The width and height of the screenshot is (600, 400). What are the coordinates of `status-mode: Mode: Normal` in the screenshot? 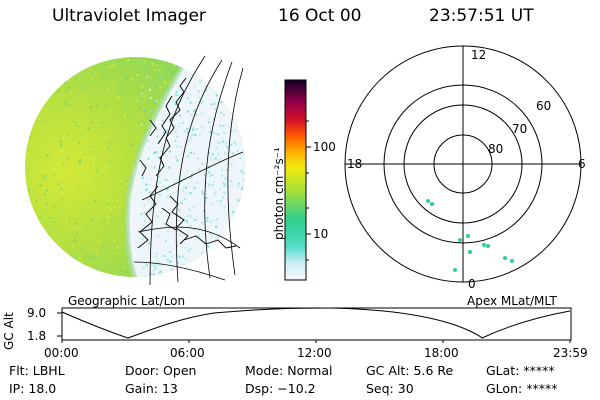 It's located at (289, 370).